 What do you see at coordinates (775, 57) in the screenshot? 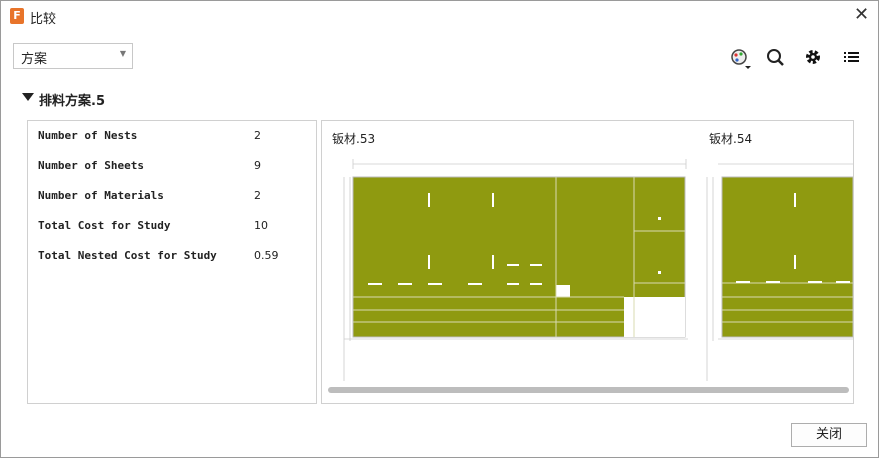
I see `zoom-icon` at bounding box center [775, 57].